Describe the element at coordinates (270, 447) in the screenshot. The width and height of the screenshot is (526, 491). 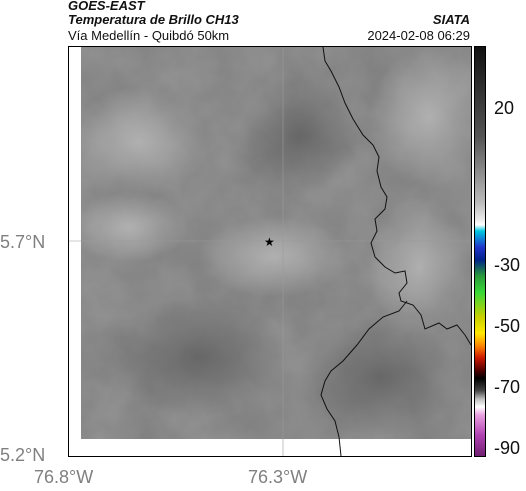
I see `no-data-bottom` at that location.